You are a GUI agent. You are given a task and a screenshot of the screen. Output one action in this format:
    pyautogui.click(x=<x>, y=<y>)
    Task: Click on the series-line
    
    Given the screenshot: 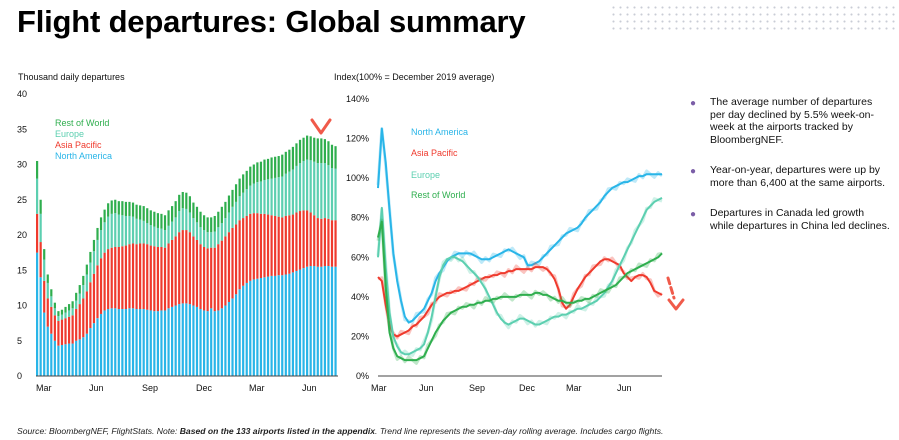 What is the action you would take?
    pyautogui.click(x=520, y=276)
    